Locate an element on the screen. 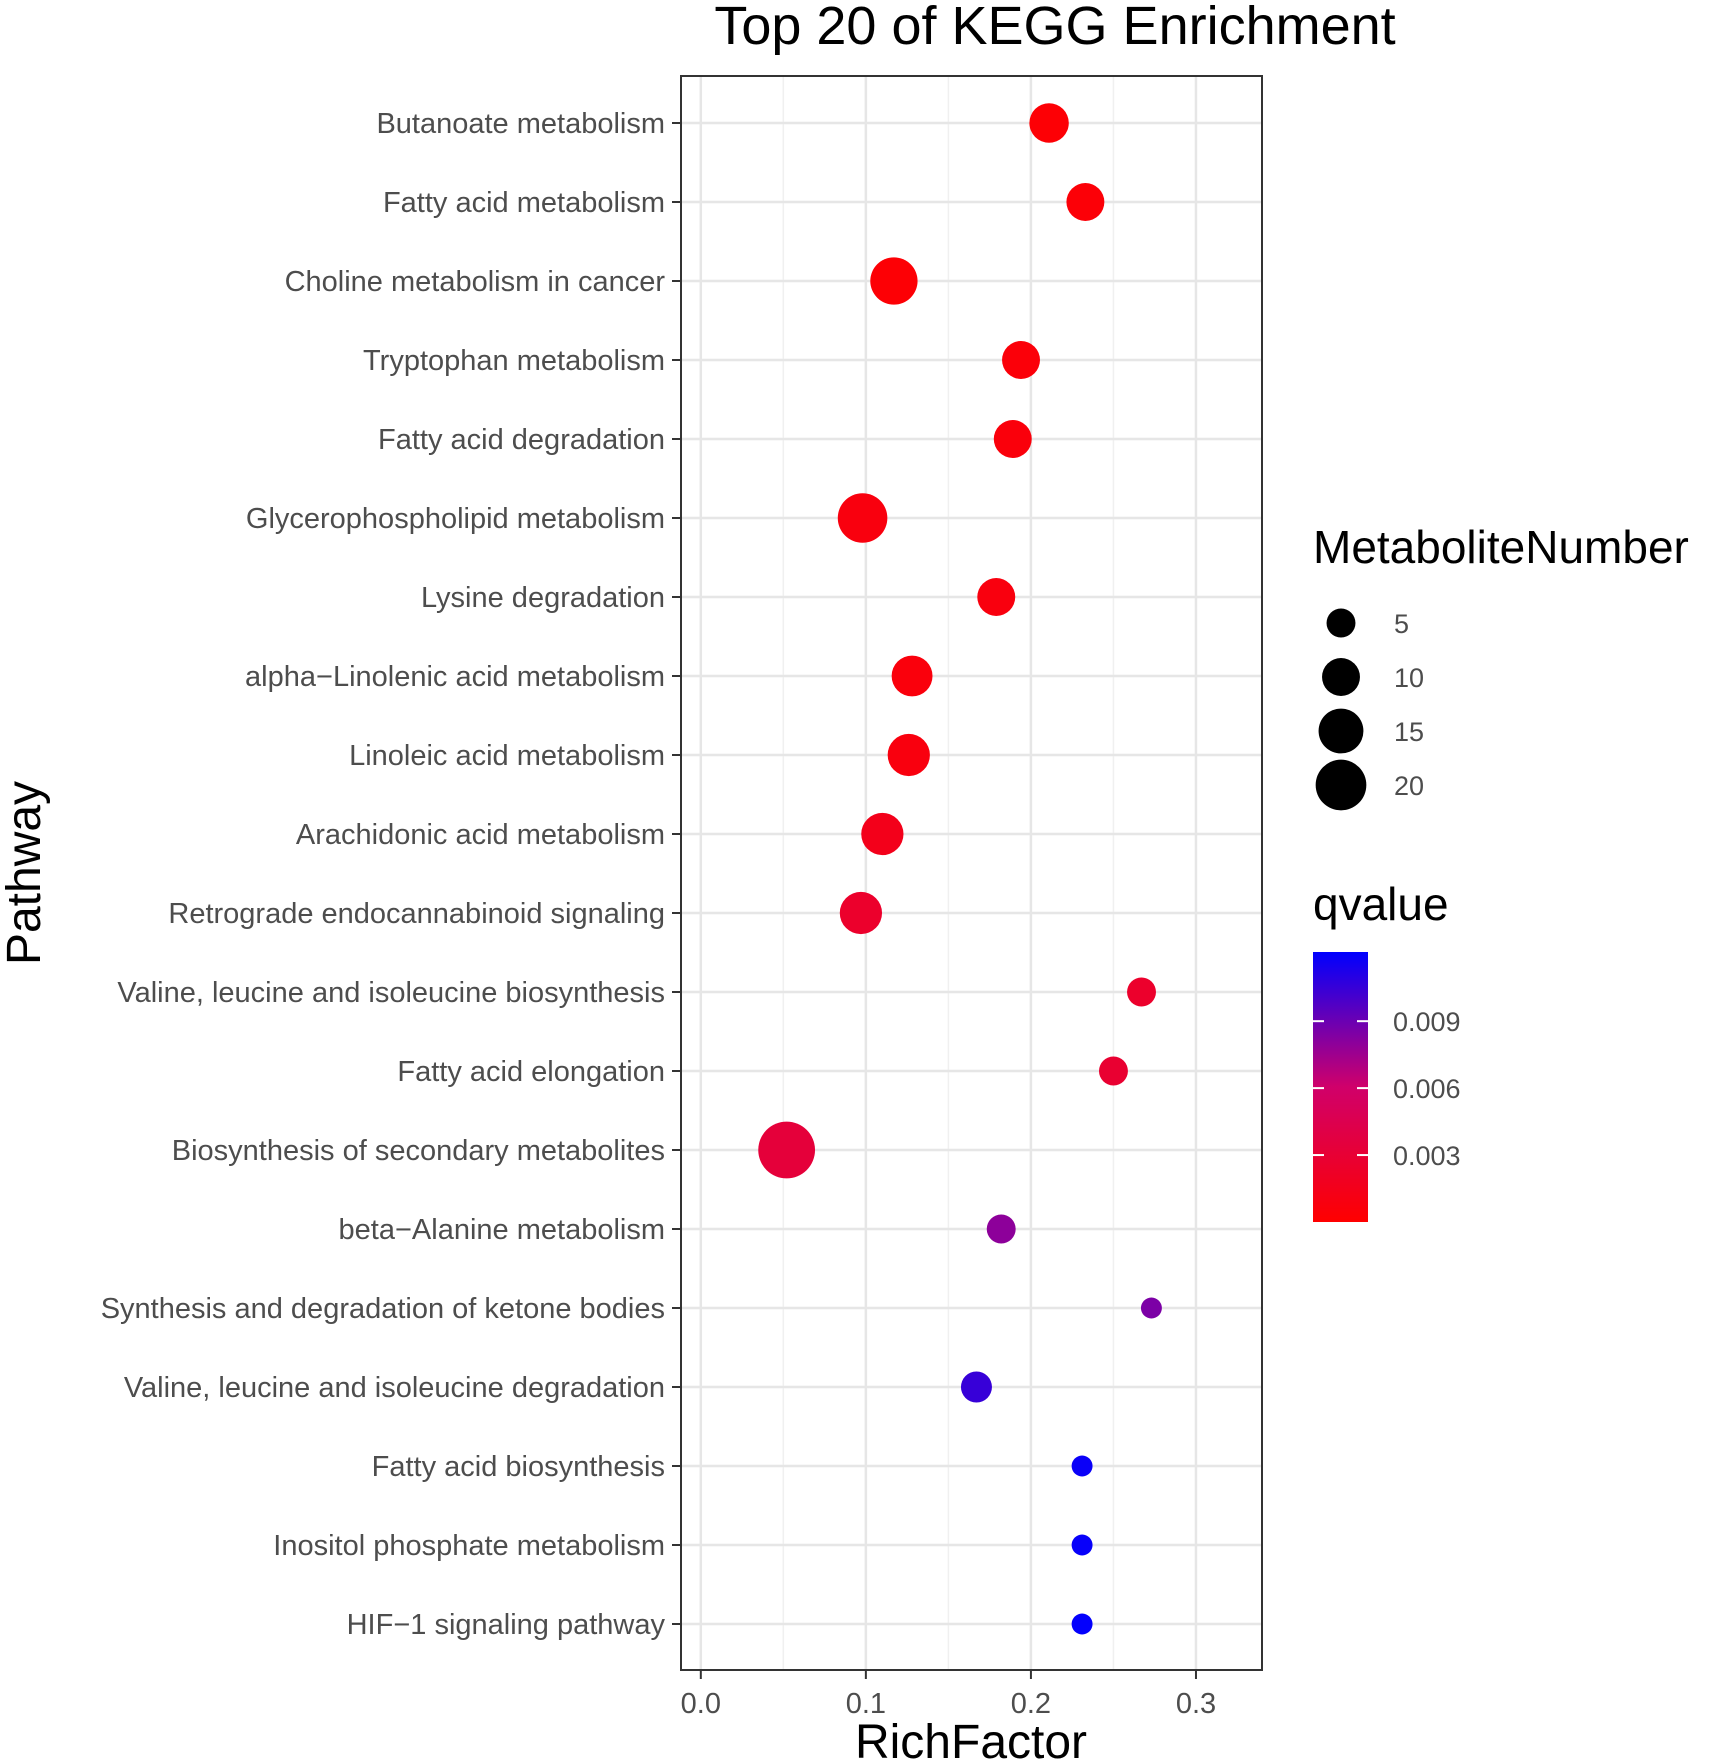 The width and height of the screenshot is (1723, 1763). pathway-label: Biosynthesis of secondary metabolites is located at coordinates (418, 1151).